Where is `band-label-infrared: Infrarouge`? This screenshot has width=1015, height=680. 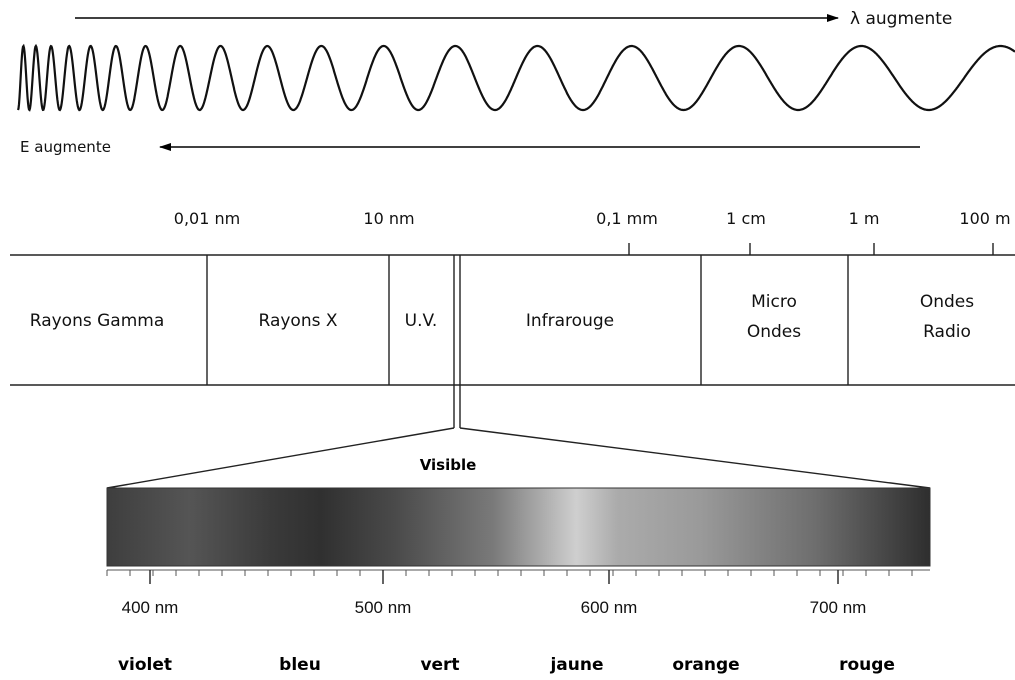
band-label-infrared: Infrarouge is located at coordinates (570, 321).